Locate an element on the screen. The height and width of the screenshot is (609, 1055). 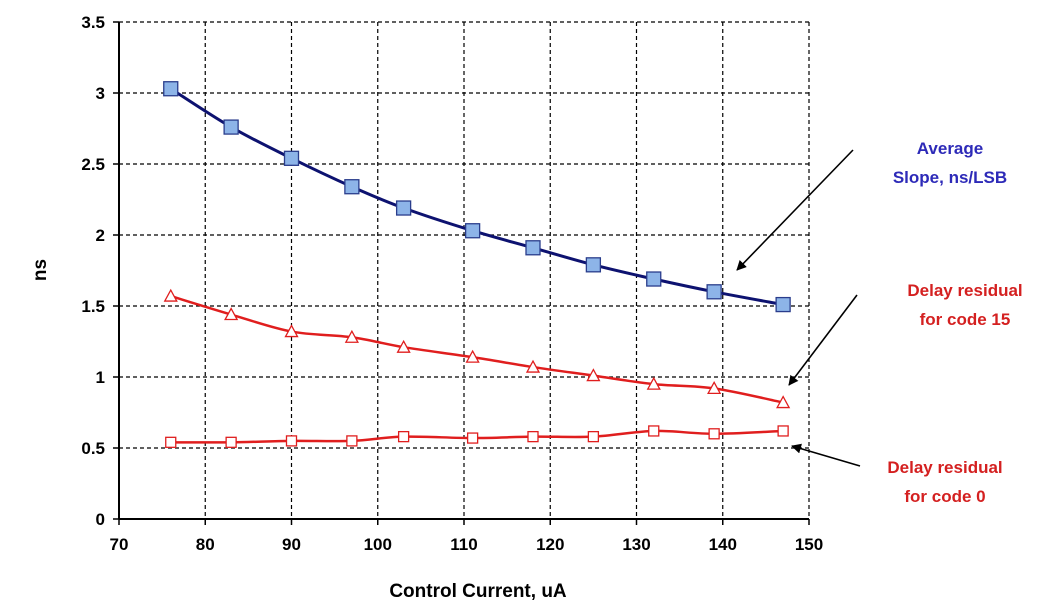
x-axis-title: Control Current, uA is located at coordinates (478, 591).